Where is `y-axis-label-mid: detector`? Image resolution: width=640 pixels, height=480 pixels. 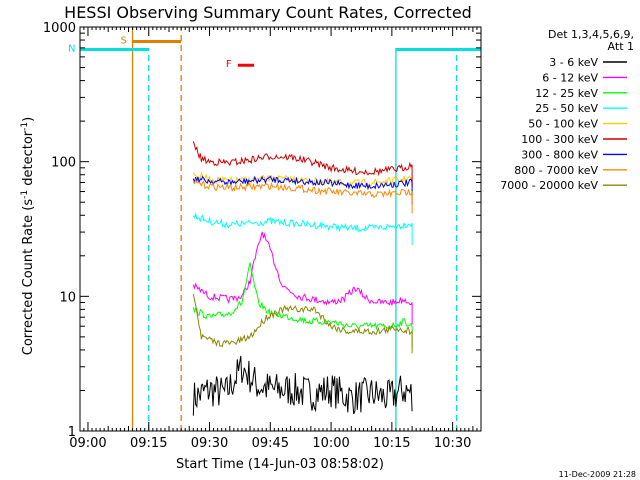
y-axis-label-mid: detector is located at coordinates (28, 160).